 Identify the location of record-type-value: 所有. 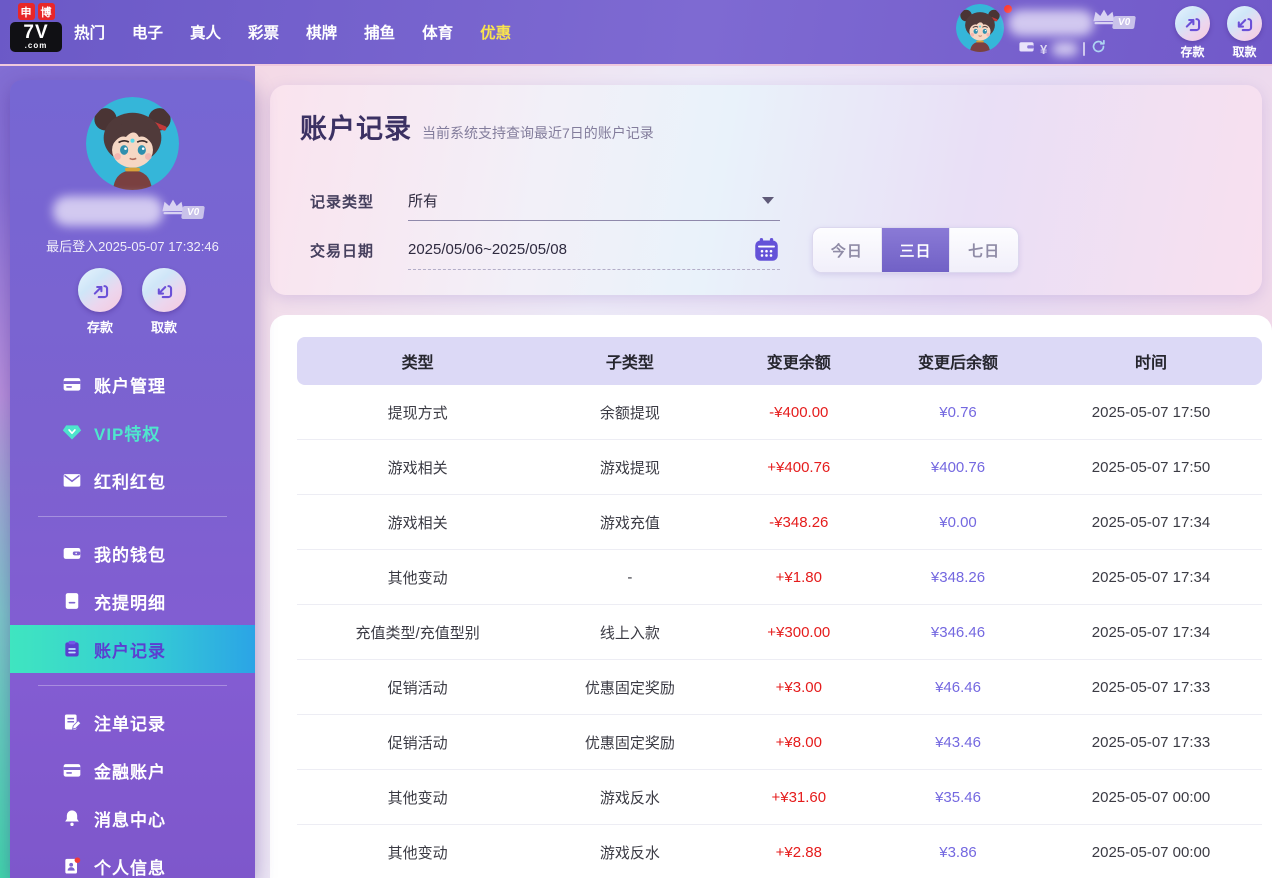
(423, 201).